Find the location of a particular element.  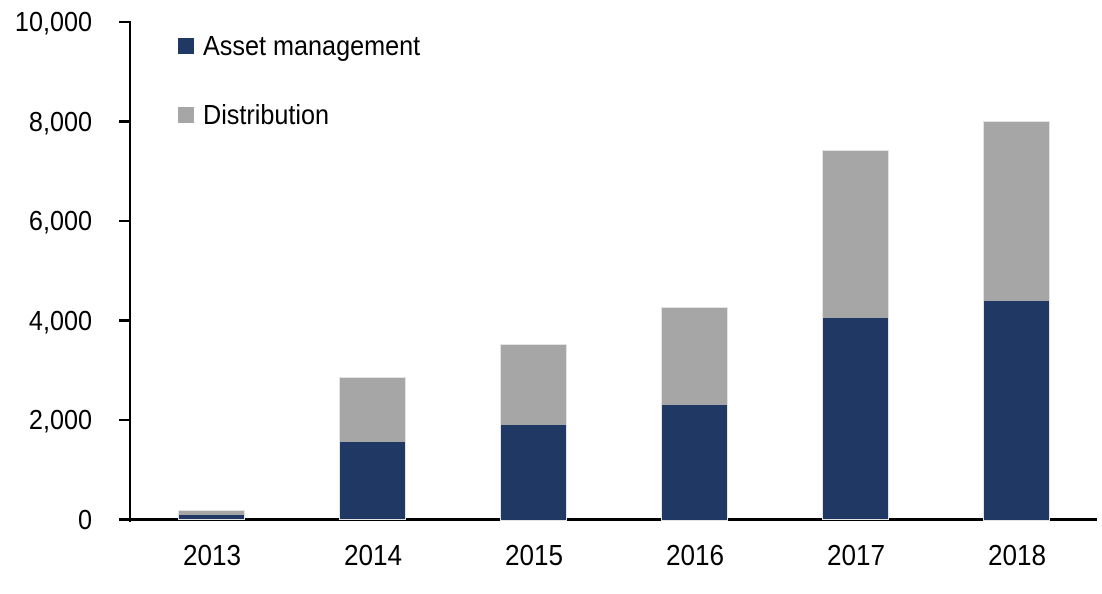

bar-2016 is located at coordinates (694, 414).